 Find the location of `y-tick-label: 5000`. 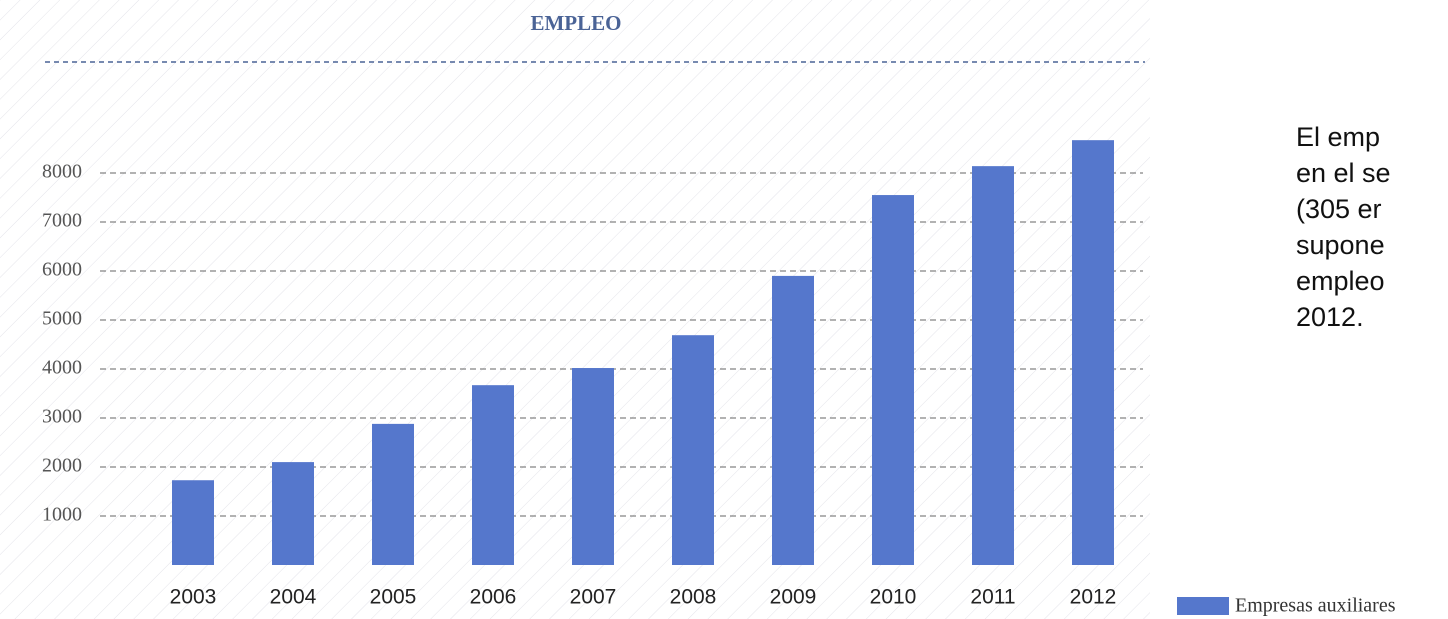

y-tick-label: 5000 is located at coordinates (62, 319).